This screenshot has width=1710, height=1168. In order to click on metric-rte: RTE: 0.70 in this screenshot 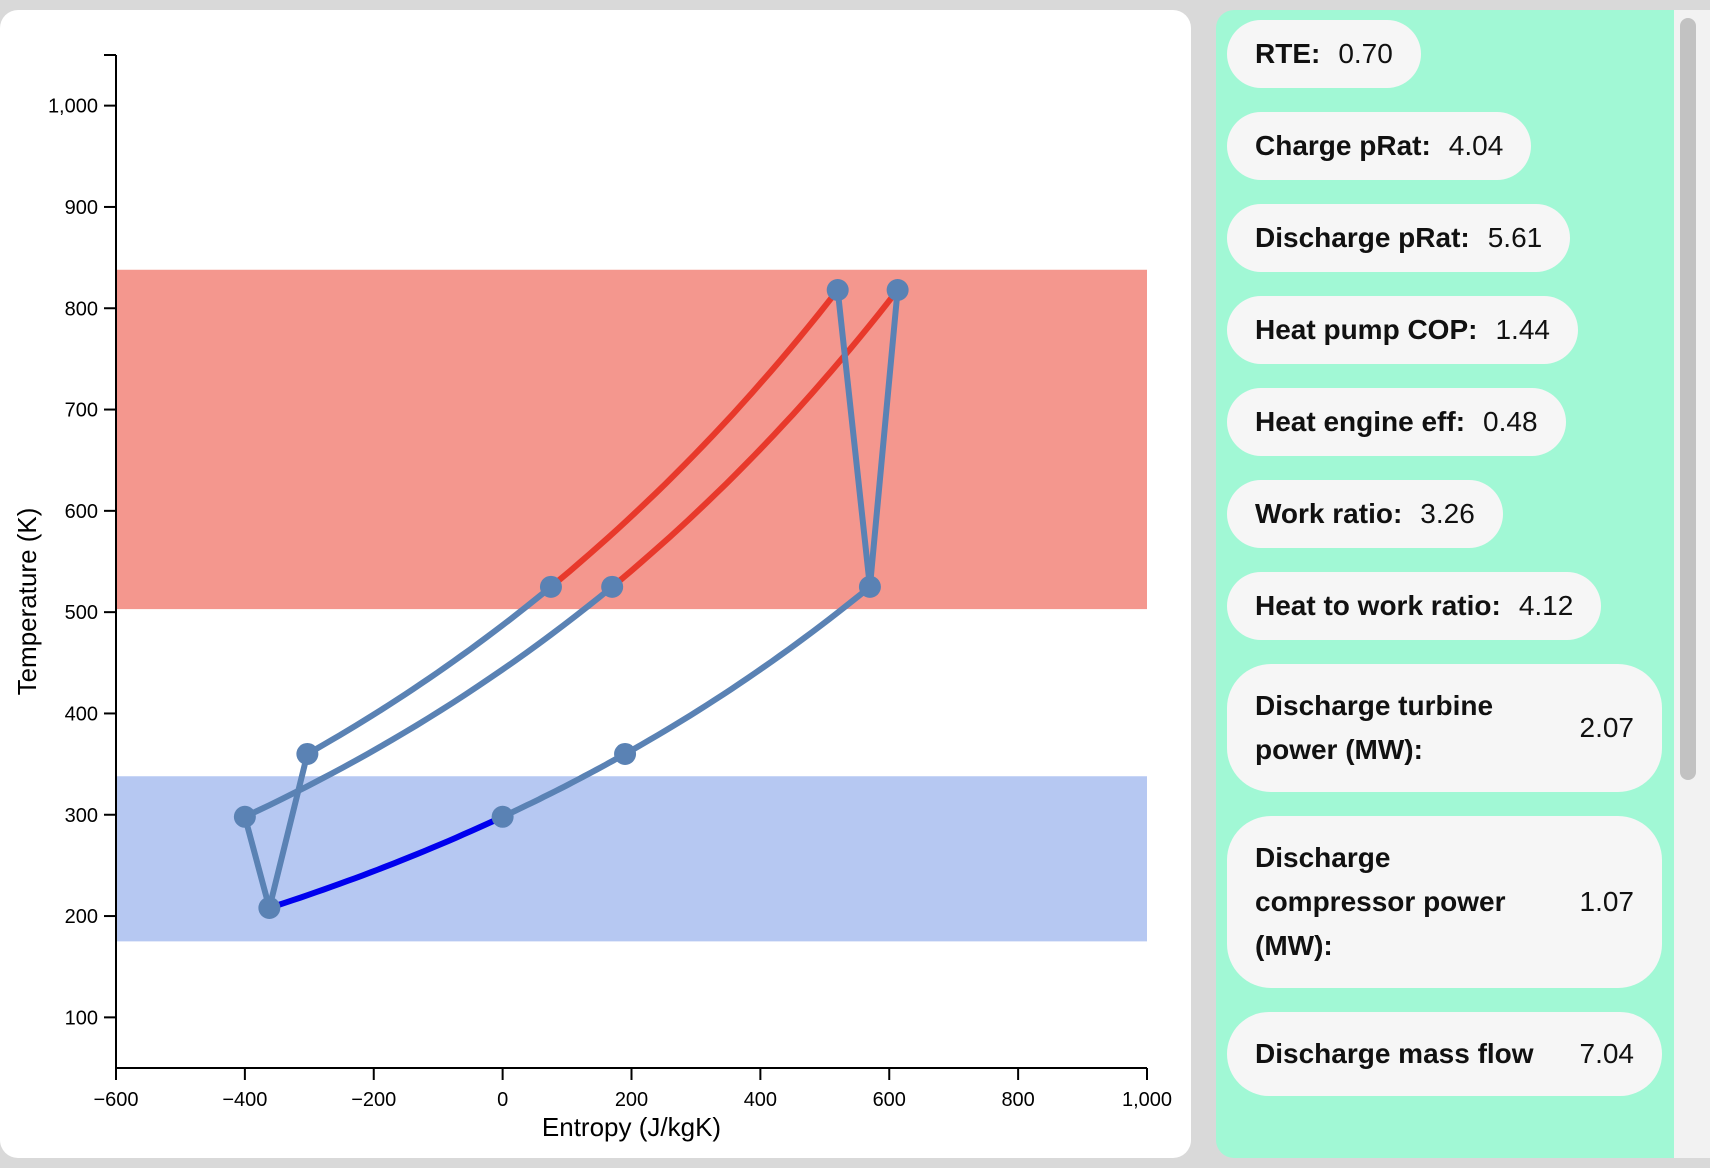, I will do `click(1324, 54)`.